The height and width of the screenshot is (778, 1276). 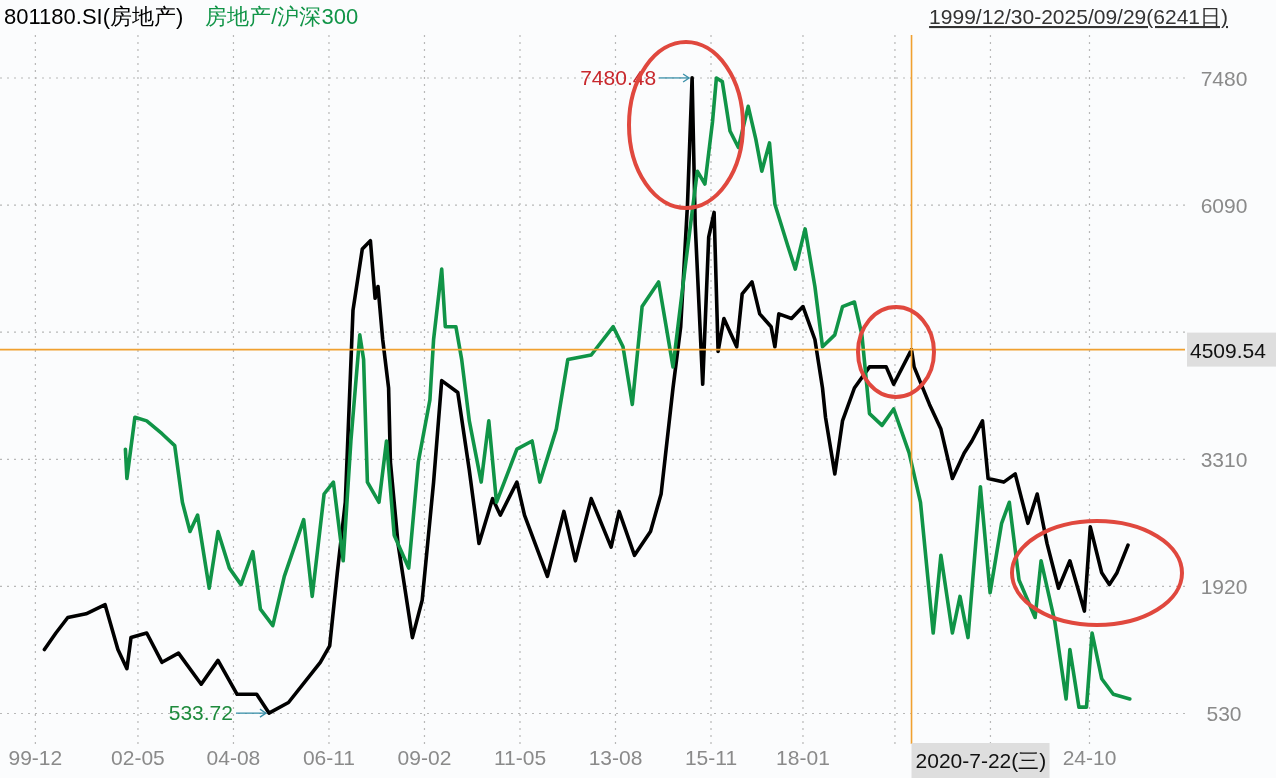 I want to click on x-tick-label: 18-01, so click(x=803, y=757).